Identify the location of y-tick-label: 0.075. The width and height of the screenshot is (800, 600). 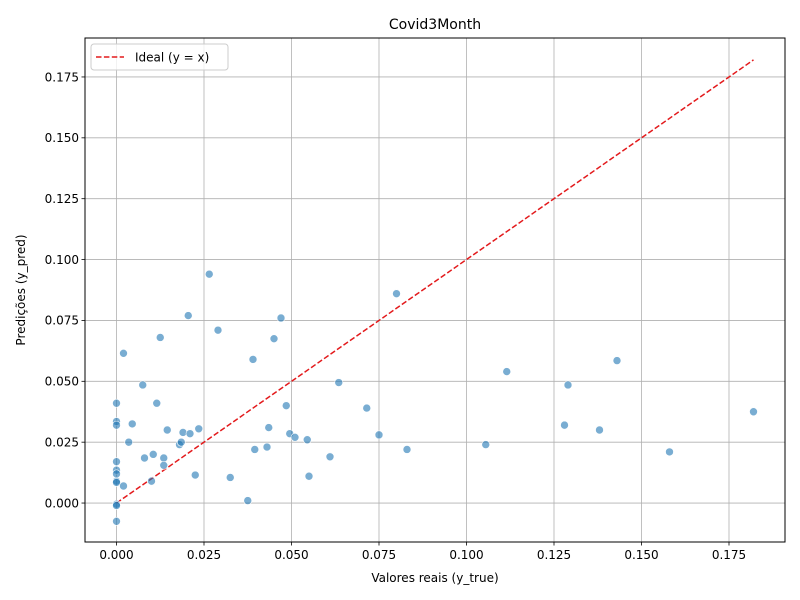
(62, 321).